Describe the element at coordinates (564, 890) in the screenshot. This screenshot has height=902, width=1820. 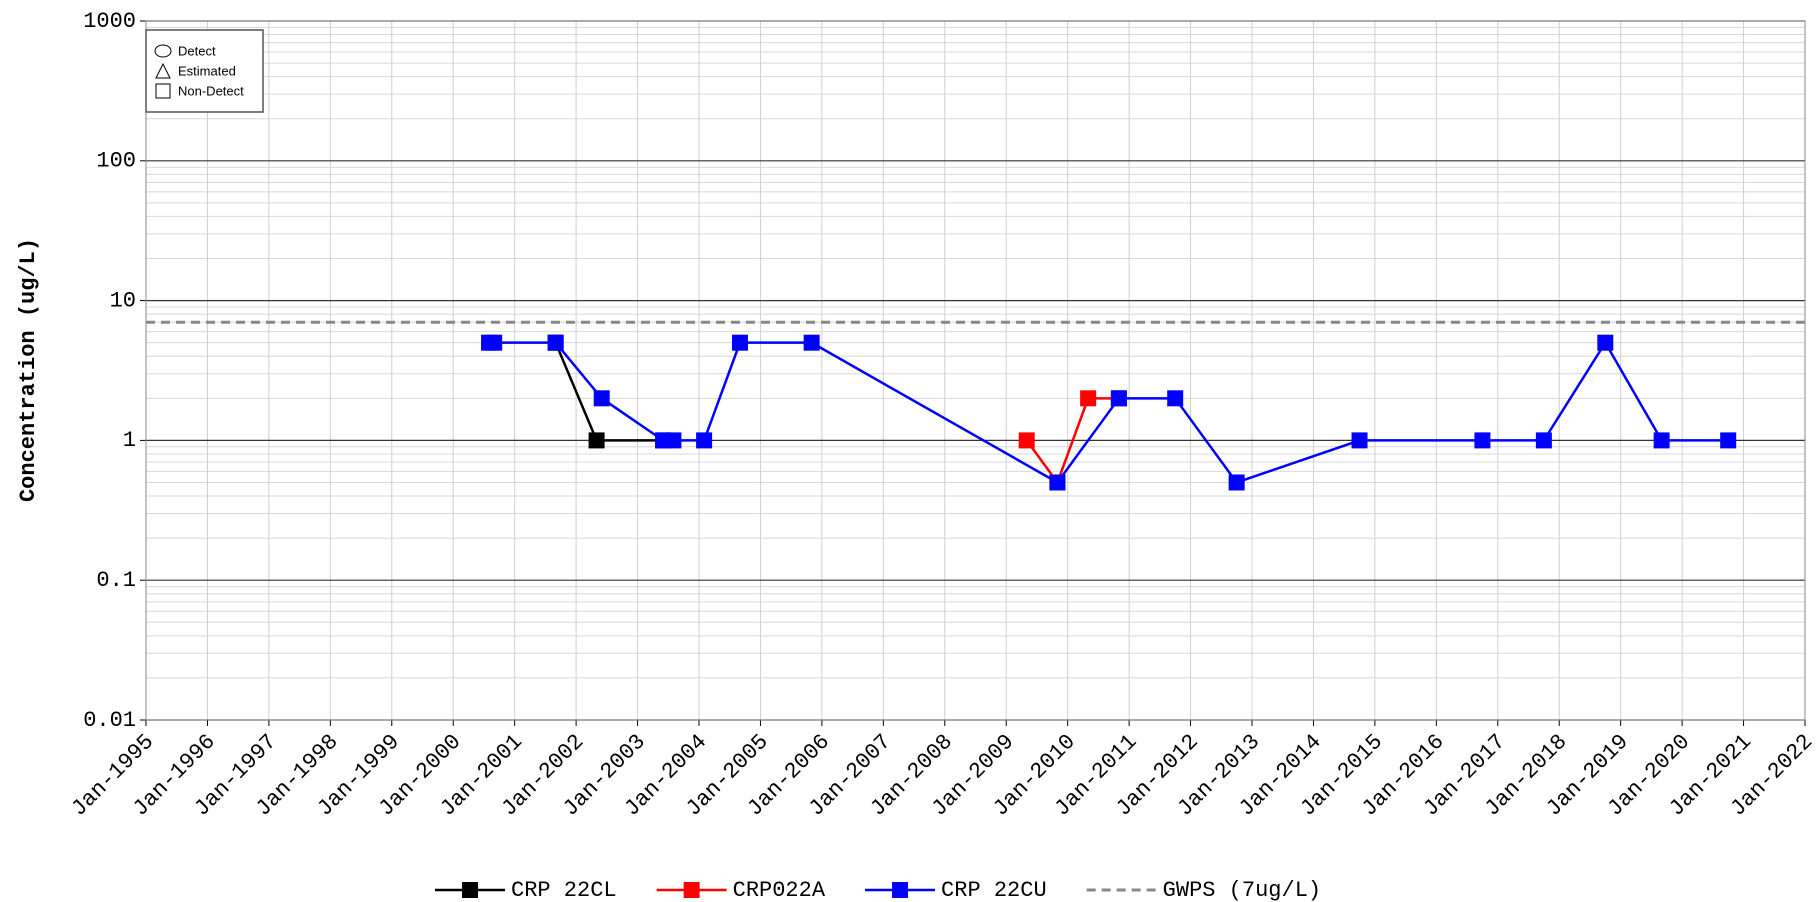
I see `legend-label: CRP 22CL` at that location.